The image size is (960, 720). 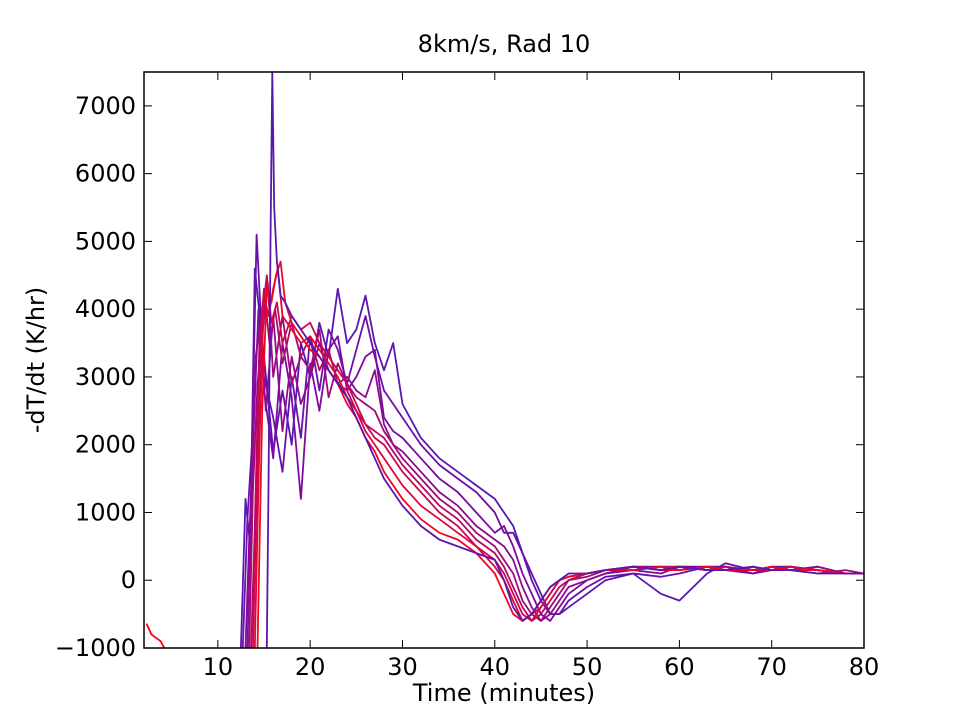 What do you see at coordinates (218, 667) in the screenshot?
I see `x-tick-label: 10` at bounding box center [218, 667].